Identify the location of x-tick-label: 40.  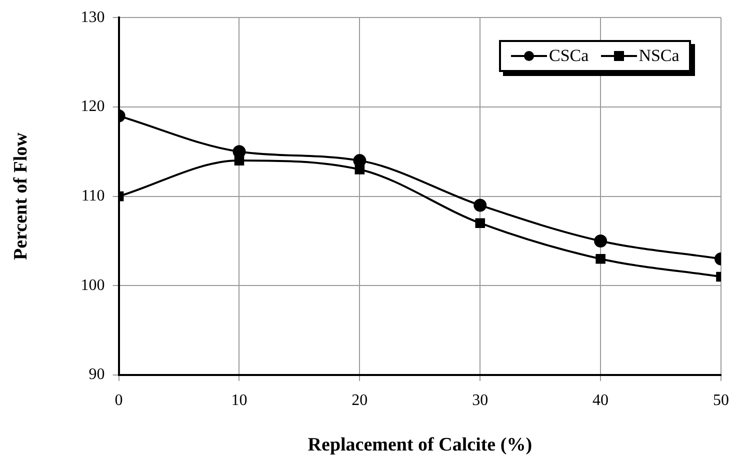
(600, 400).